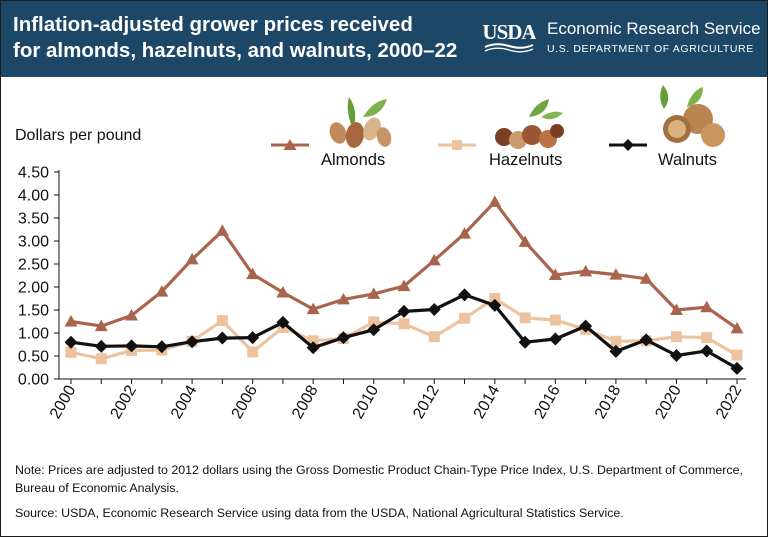 This screenshot has height=537, width=768. Describe the element at coordinates (650, 49) in the screenshot. I see `department-name: U.S. DEPARTMENT OF AGRICULTURE` at that location.